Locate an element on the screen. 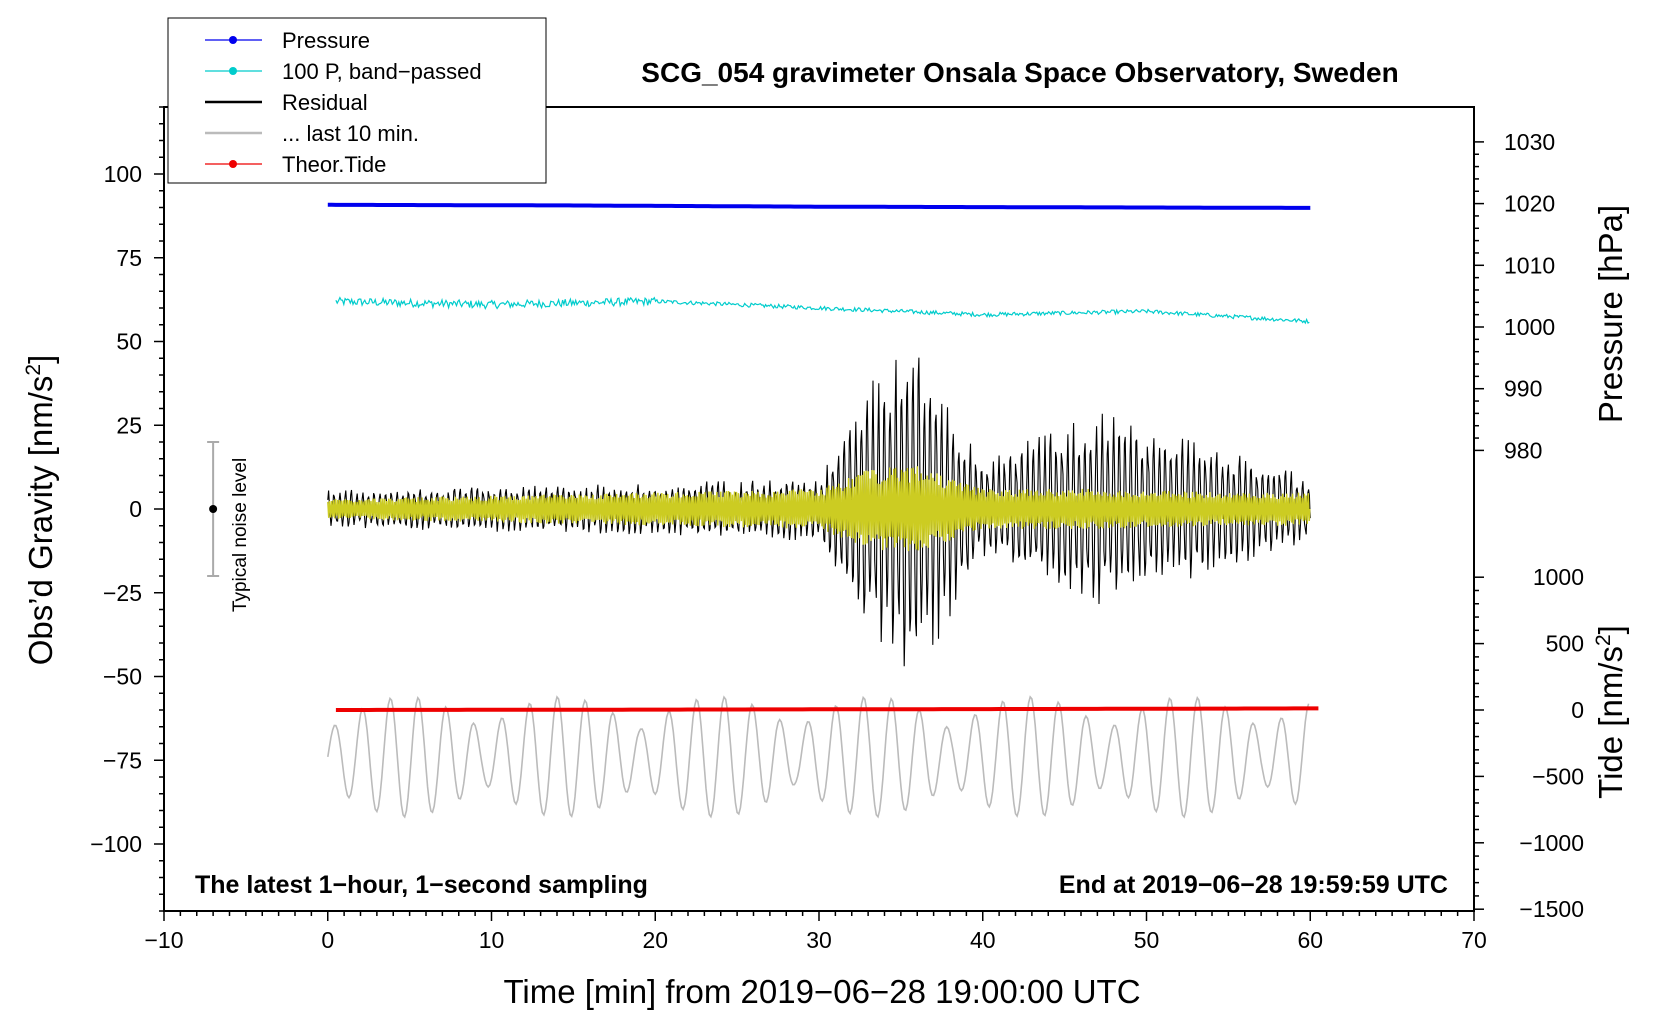 The width and height of the screenshot is (1660, 1020). y-axis-title-pressure: Pressure [hPa] is located at coordinates (1610, 314).